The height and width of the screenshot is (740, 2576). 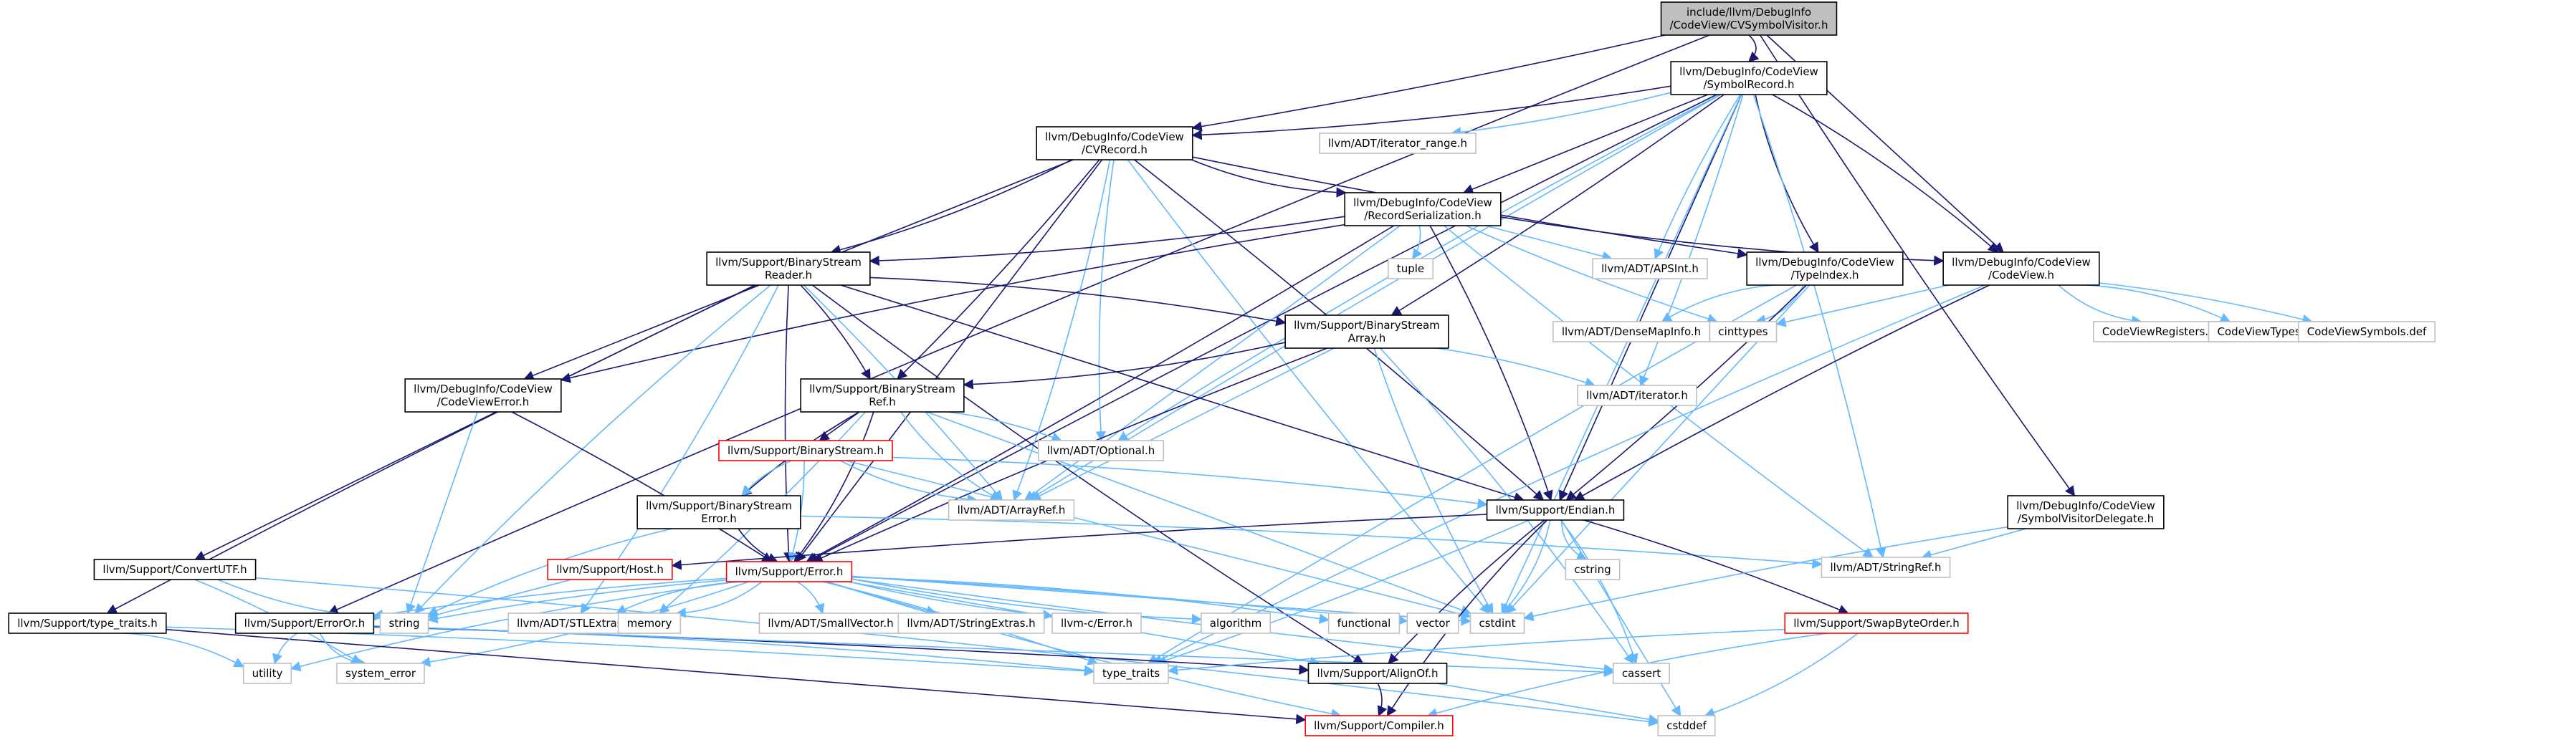 I want to click on edge-erroror-to-utility, so click(x=285, y=649).